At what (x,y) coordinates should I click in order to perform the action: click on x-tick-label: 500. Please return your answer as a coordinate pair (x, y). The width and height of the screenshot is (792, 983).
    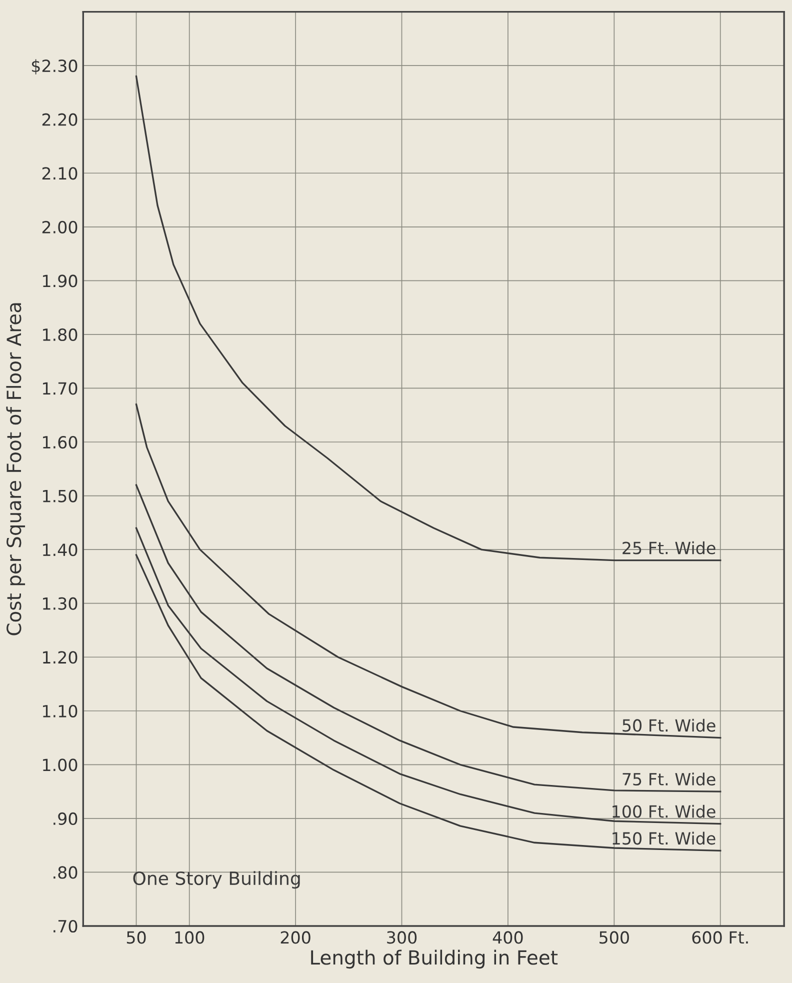
    Looking at the image, I should click on (614, 937).